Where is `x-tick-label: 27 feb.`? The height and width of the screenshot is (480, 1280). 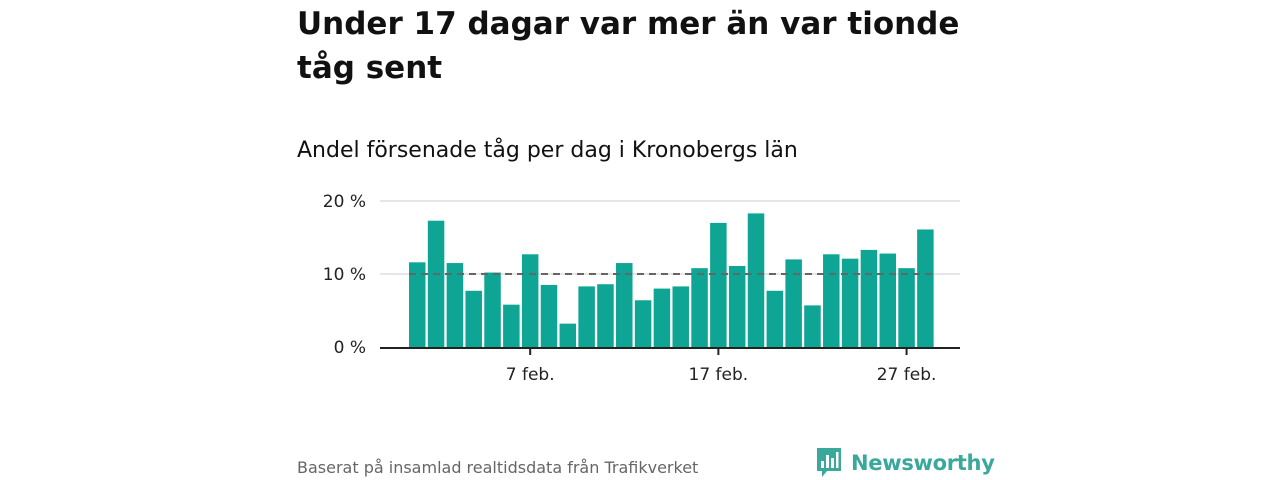 x-tick-label: 27 feb. is located at coordinates (907, 375).